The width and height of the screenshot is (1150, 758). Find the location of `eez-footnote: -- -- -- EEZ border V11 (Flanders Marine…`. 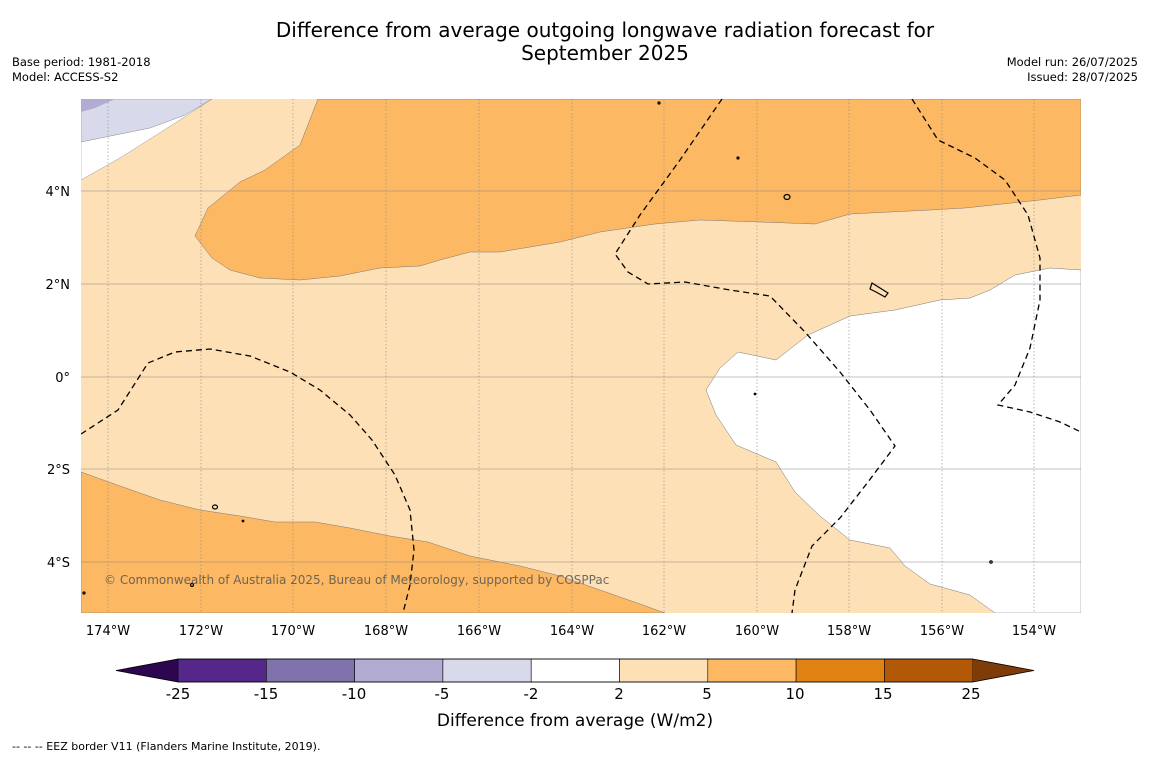

eez-footnote: -- -- -- EEZ border V11 (Flanders Marine… is located at coordinates (166, 746).